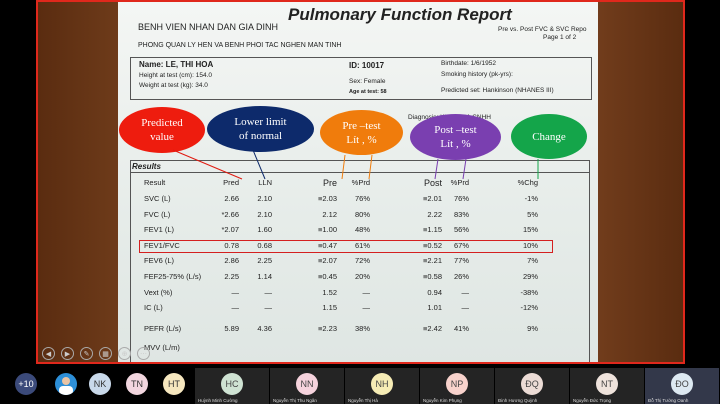 The width and height of the screenshot is (720, 404). I want to click on cell: 2.12, so click(329, 214).